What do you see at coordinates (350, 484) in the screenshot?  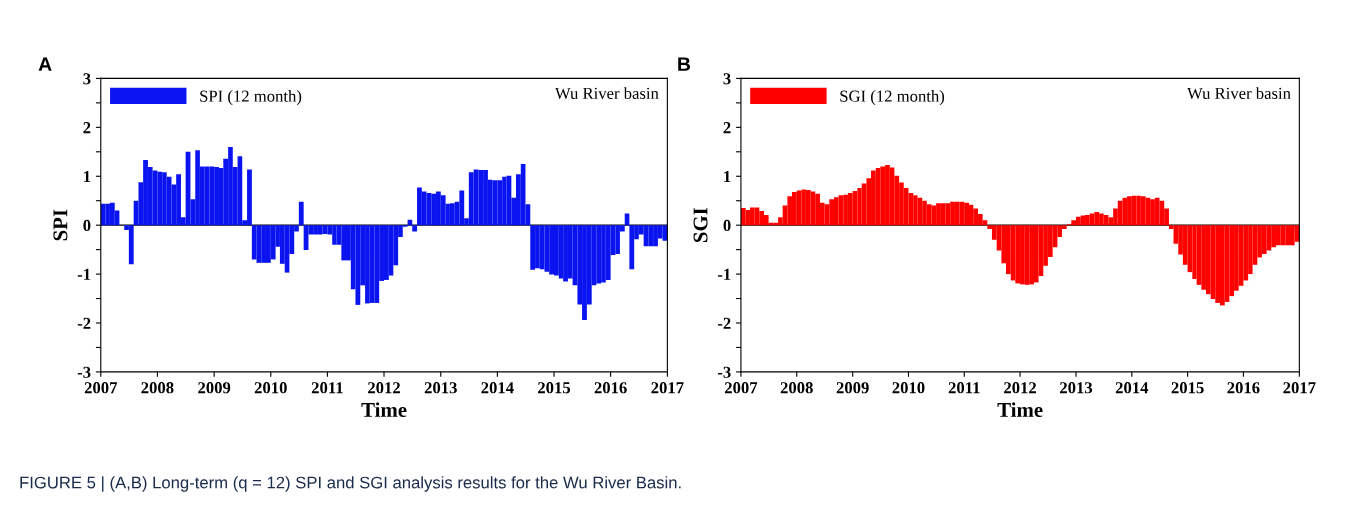 I see `caption: FIGURE 5 | (A,B) Long-term (q = 12) SPI and SGI analysis results for the Wu River Basin.` at bounding box center [350, 484].